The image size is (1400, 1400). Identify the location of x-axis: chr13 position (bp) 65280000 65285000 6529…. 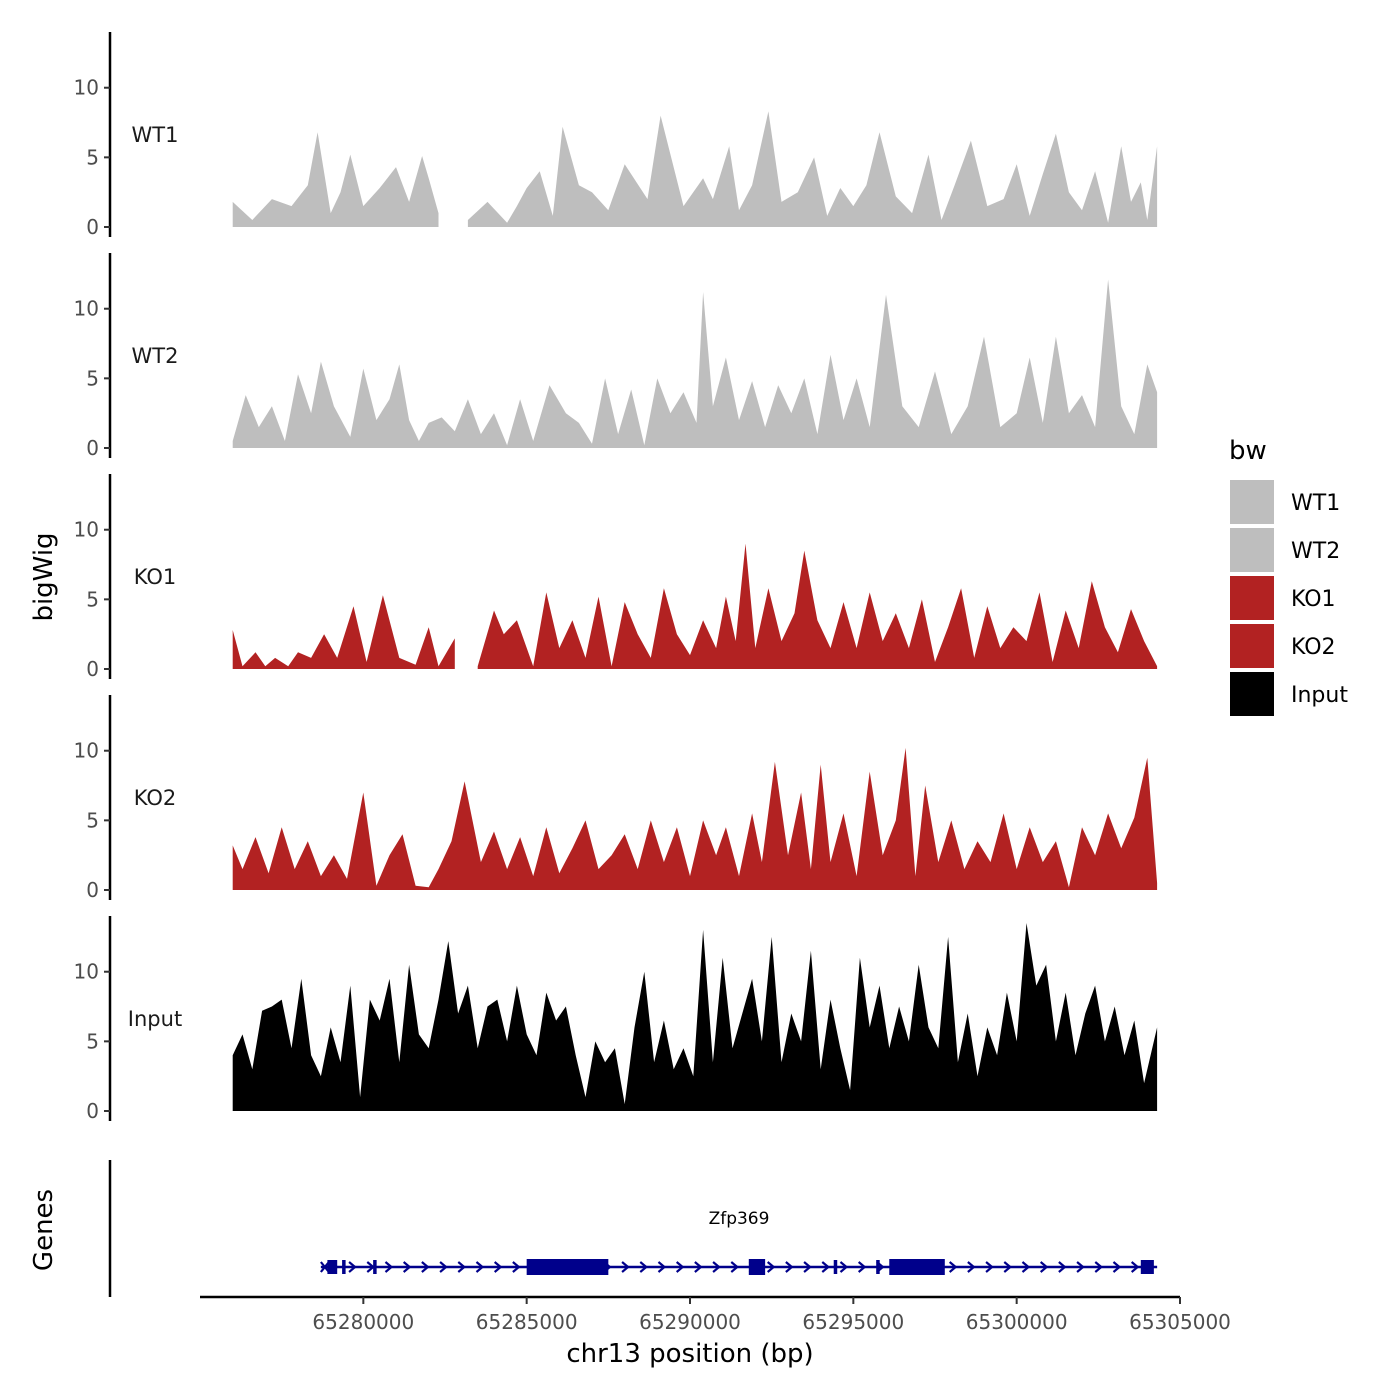
(715, 1332).